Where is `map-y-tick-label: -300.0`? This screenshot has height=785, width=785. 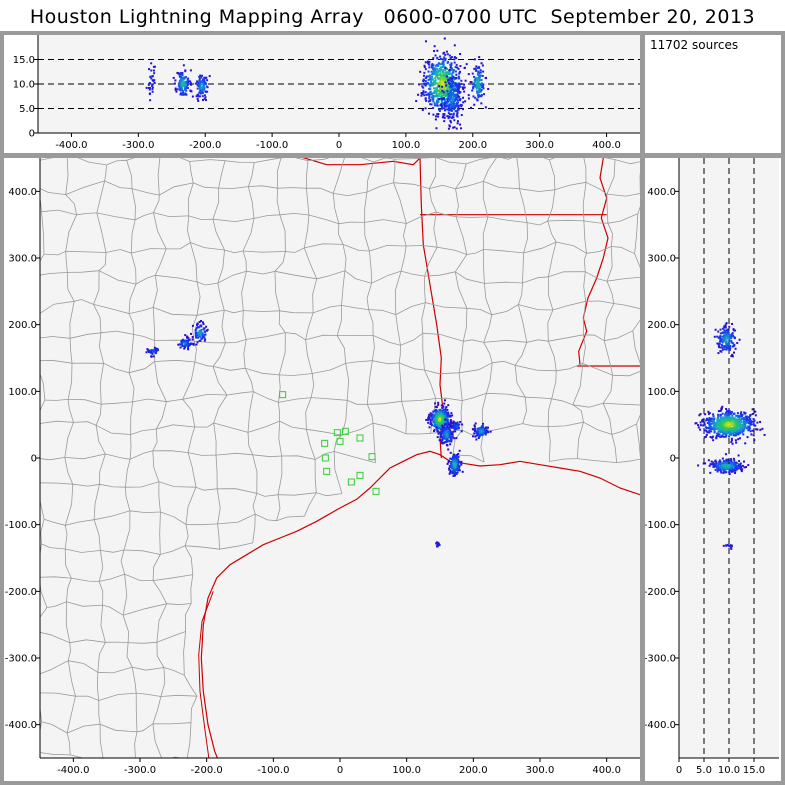
map-y-tick-label: -300.0 is located at coordinates (21, 659).